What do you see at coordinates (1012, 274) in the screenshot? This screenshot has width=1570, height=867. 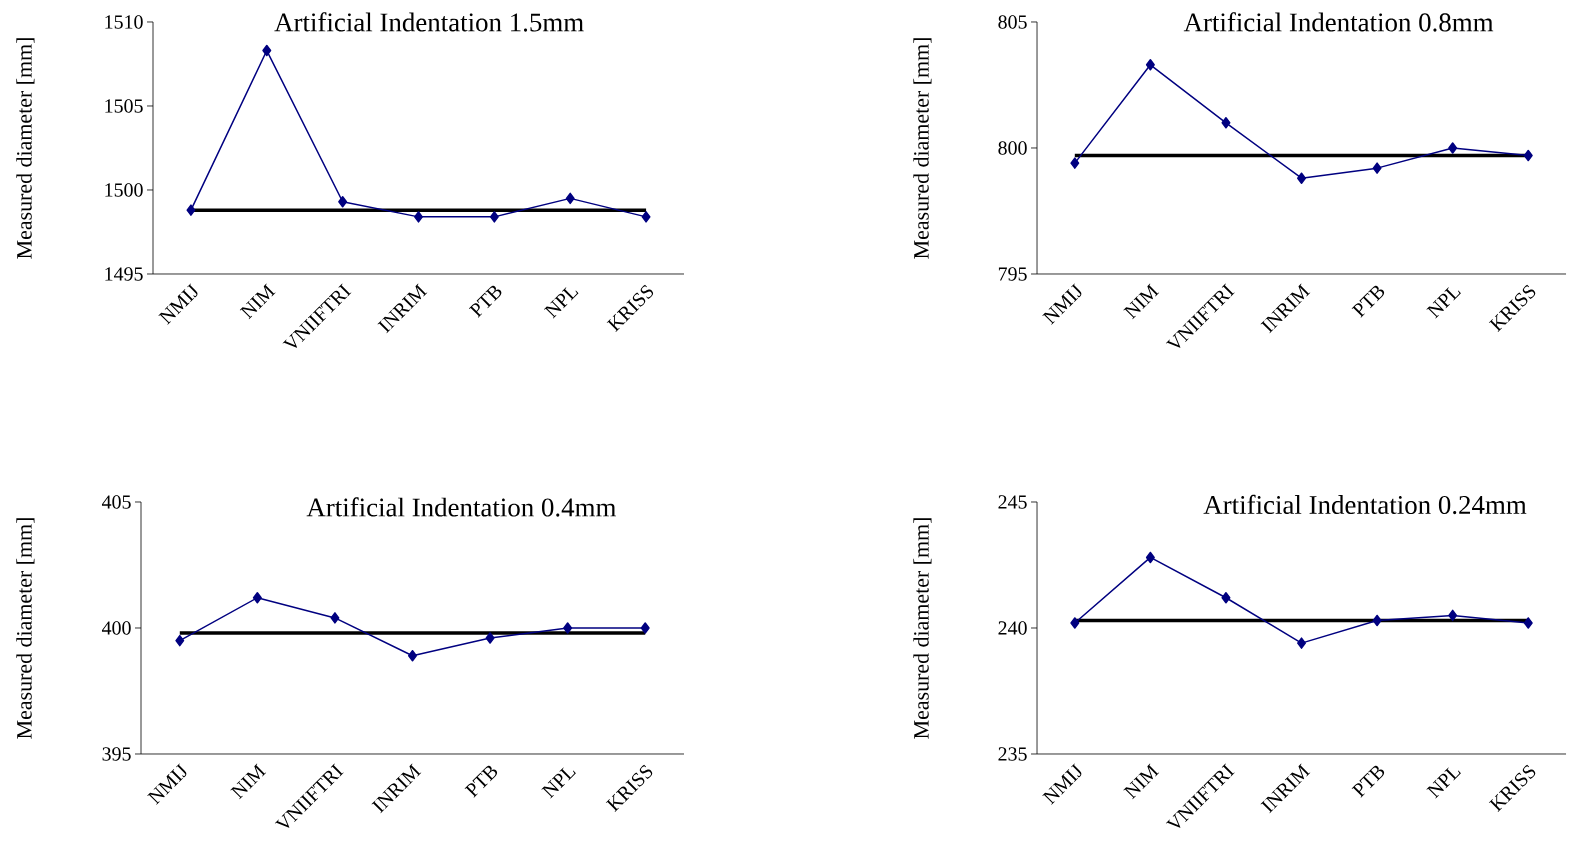 I see `y-tick-label: 795` at bounding box center [1012, 274].